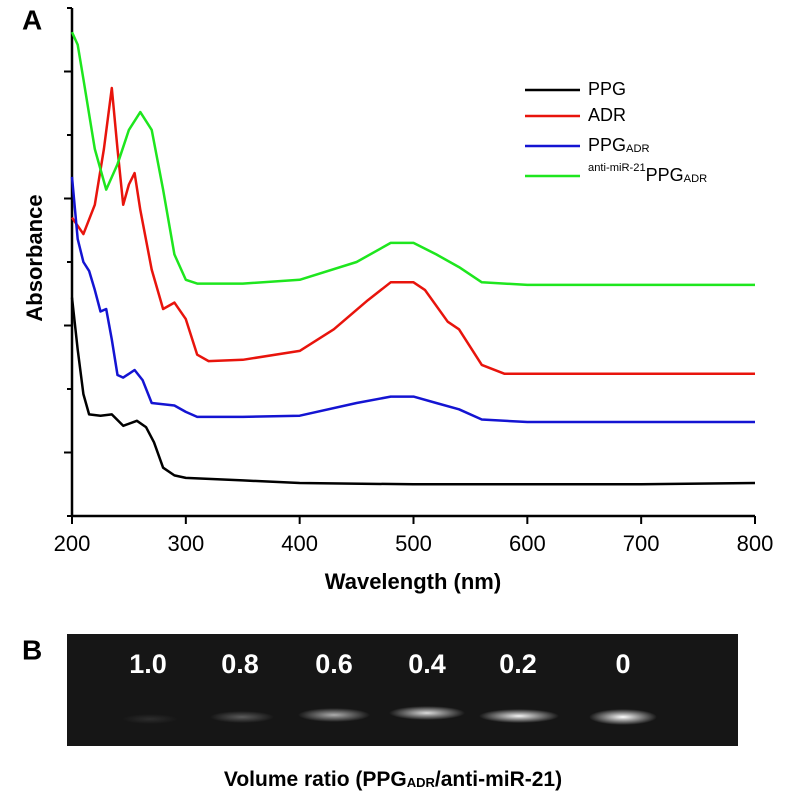  What do you see at coordinates (518, 664) in the screenshot?
I see `lane-label: 0.2` at bounding box center [518, 664].